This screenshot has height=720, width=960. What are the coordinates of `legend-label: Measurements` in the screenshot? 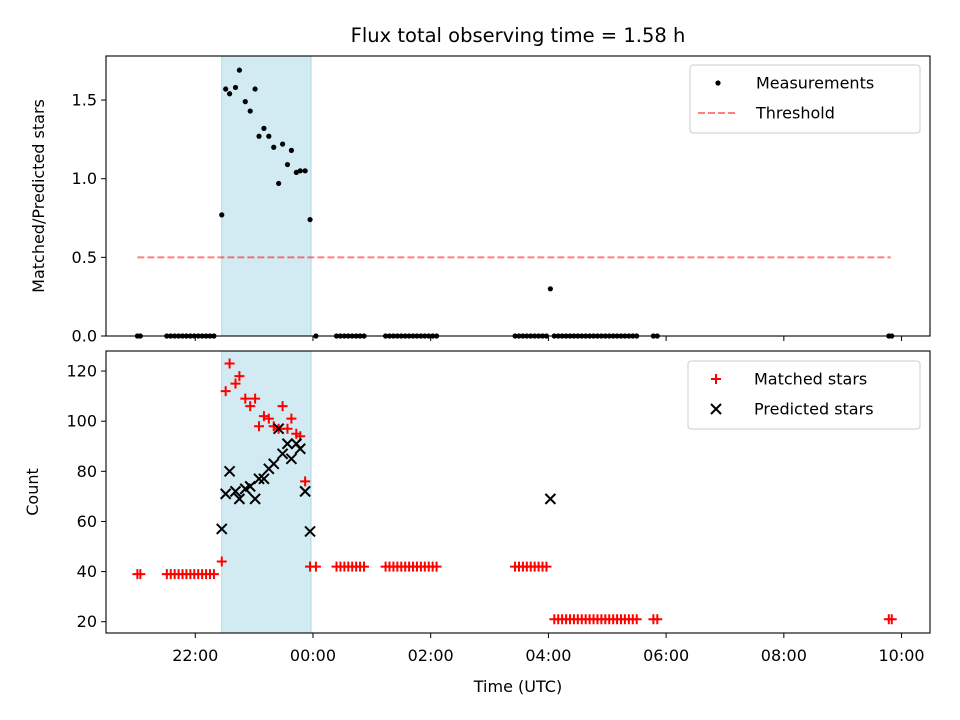 It's located at (815, 83).